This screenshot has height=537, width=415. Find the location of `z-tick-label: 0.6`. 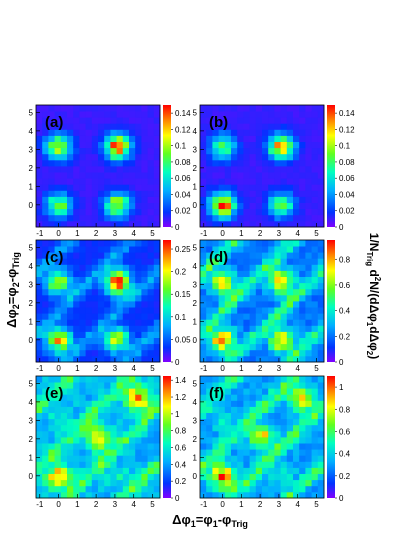

z-tick-label: 0.6 is located at coordinates (345, 431).